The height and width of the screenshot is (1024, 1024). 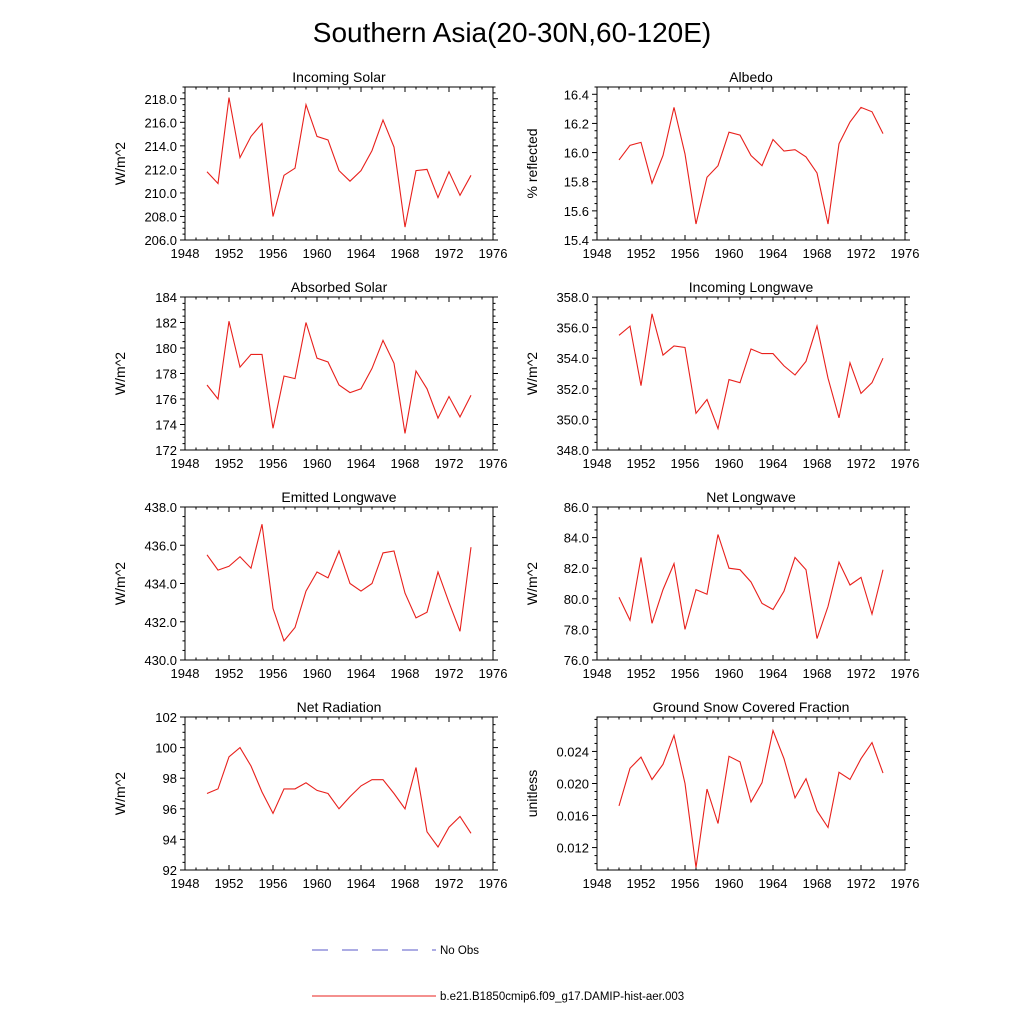 I want to click on y-axis-label: unitless, so click(x=532, y=793).